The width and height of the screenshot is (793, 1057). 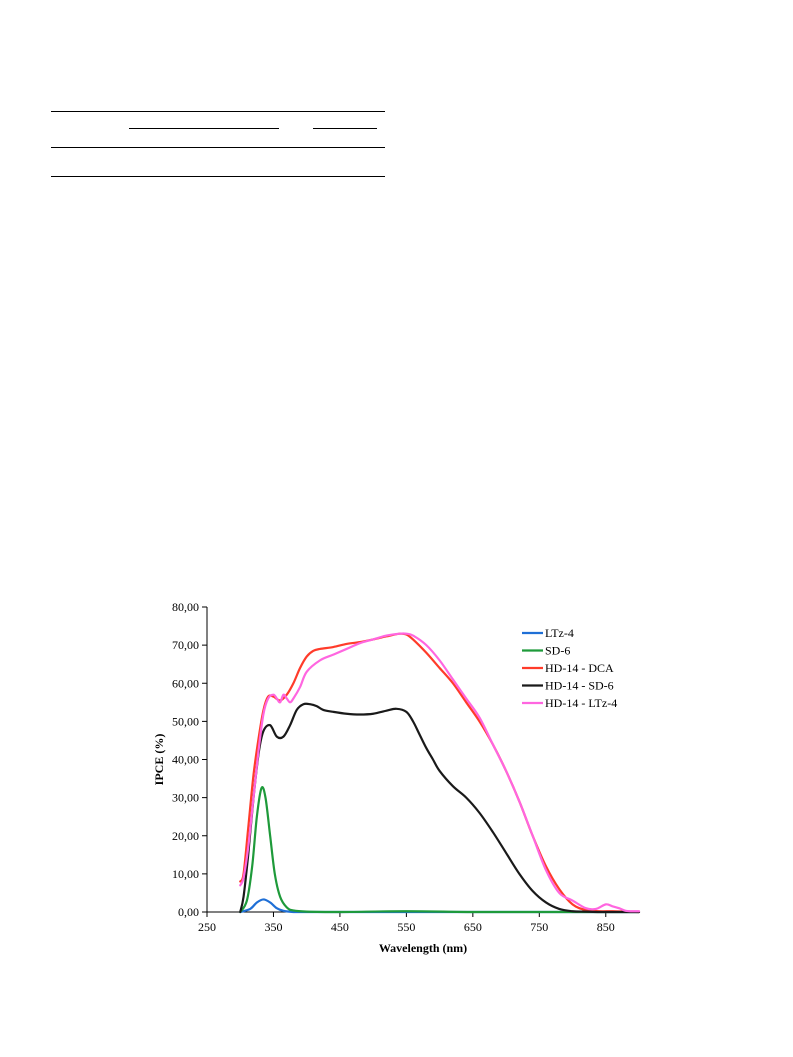 I want to click on series-layer, so click(x=440, y=773).